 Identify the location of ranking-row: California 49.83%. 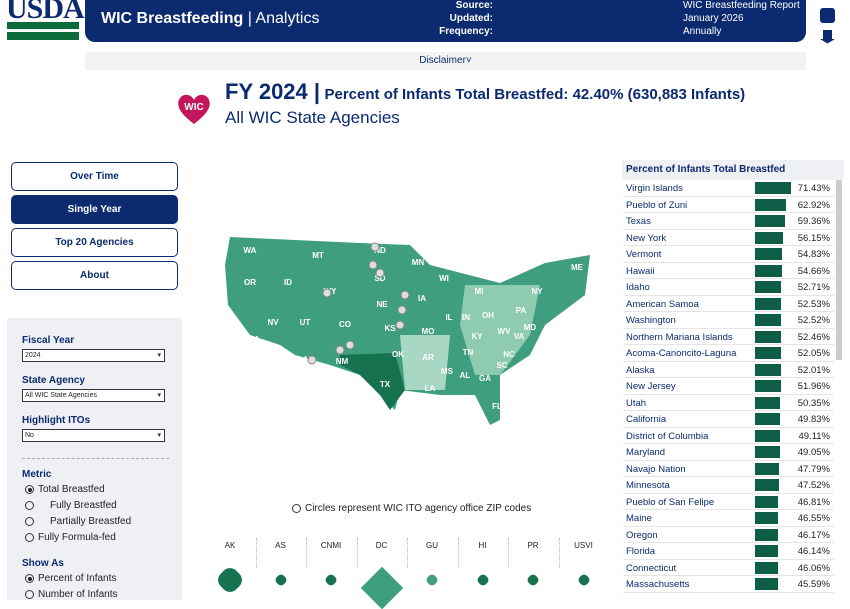
(728, 419).